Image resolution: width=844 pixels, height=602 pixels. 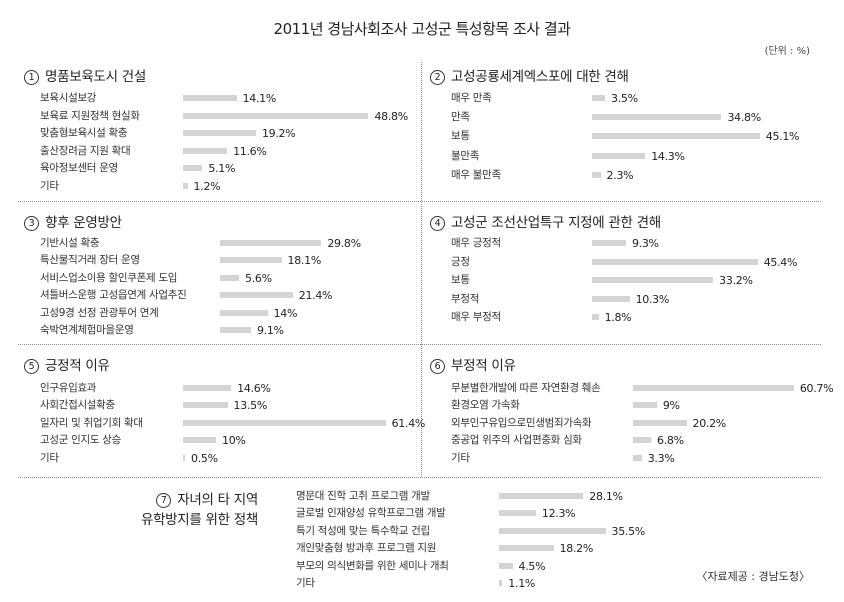 I want to click on bar-row: 기타 1.2%, so click(x=230, y=186).